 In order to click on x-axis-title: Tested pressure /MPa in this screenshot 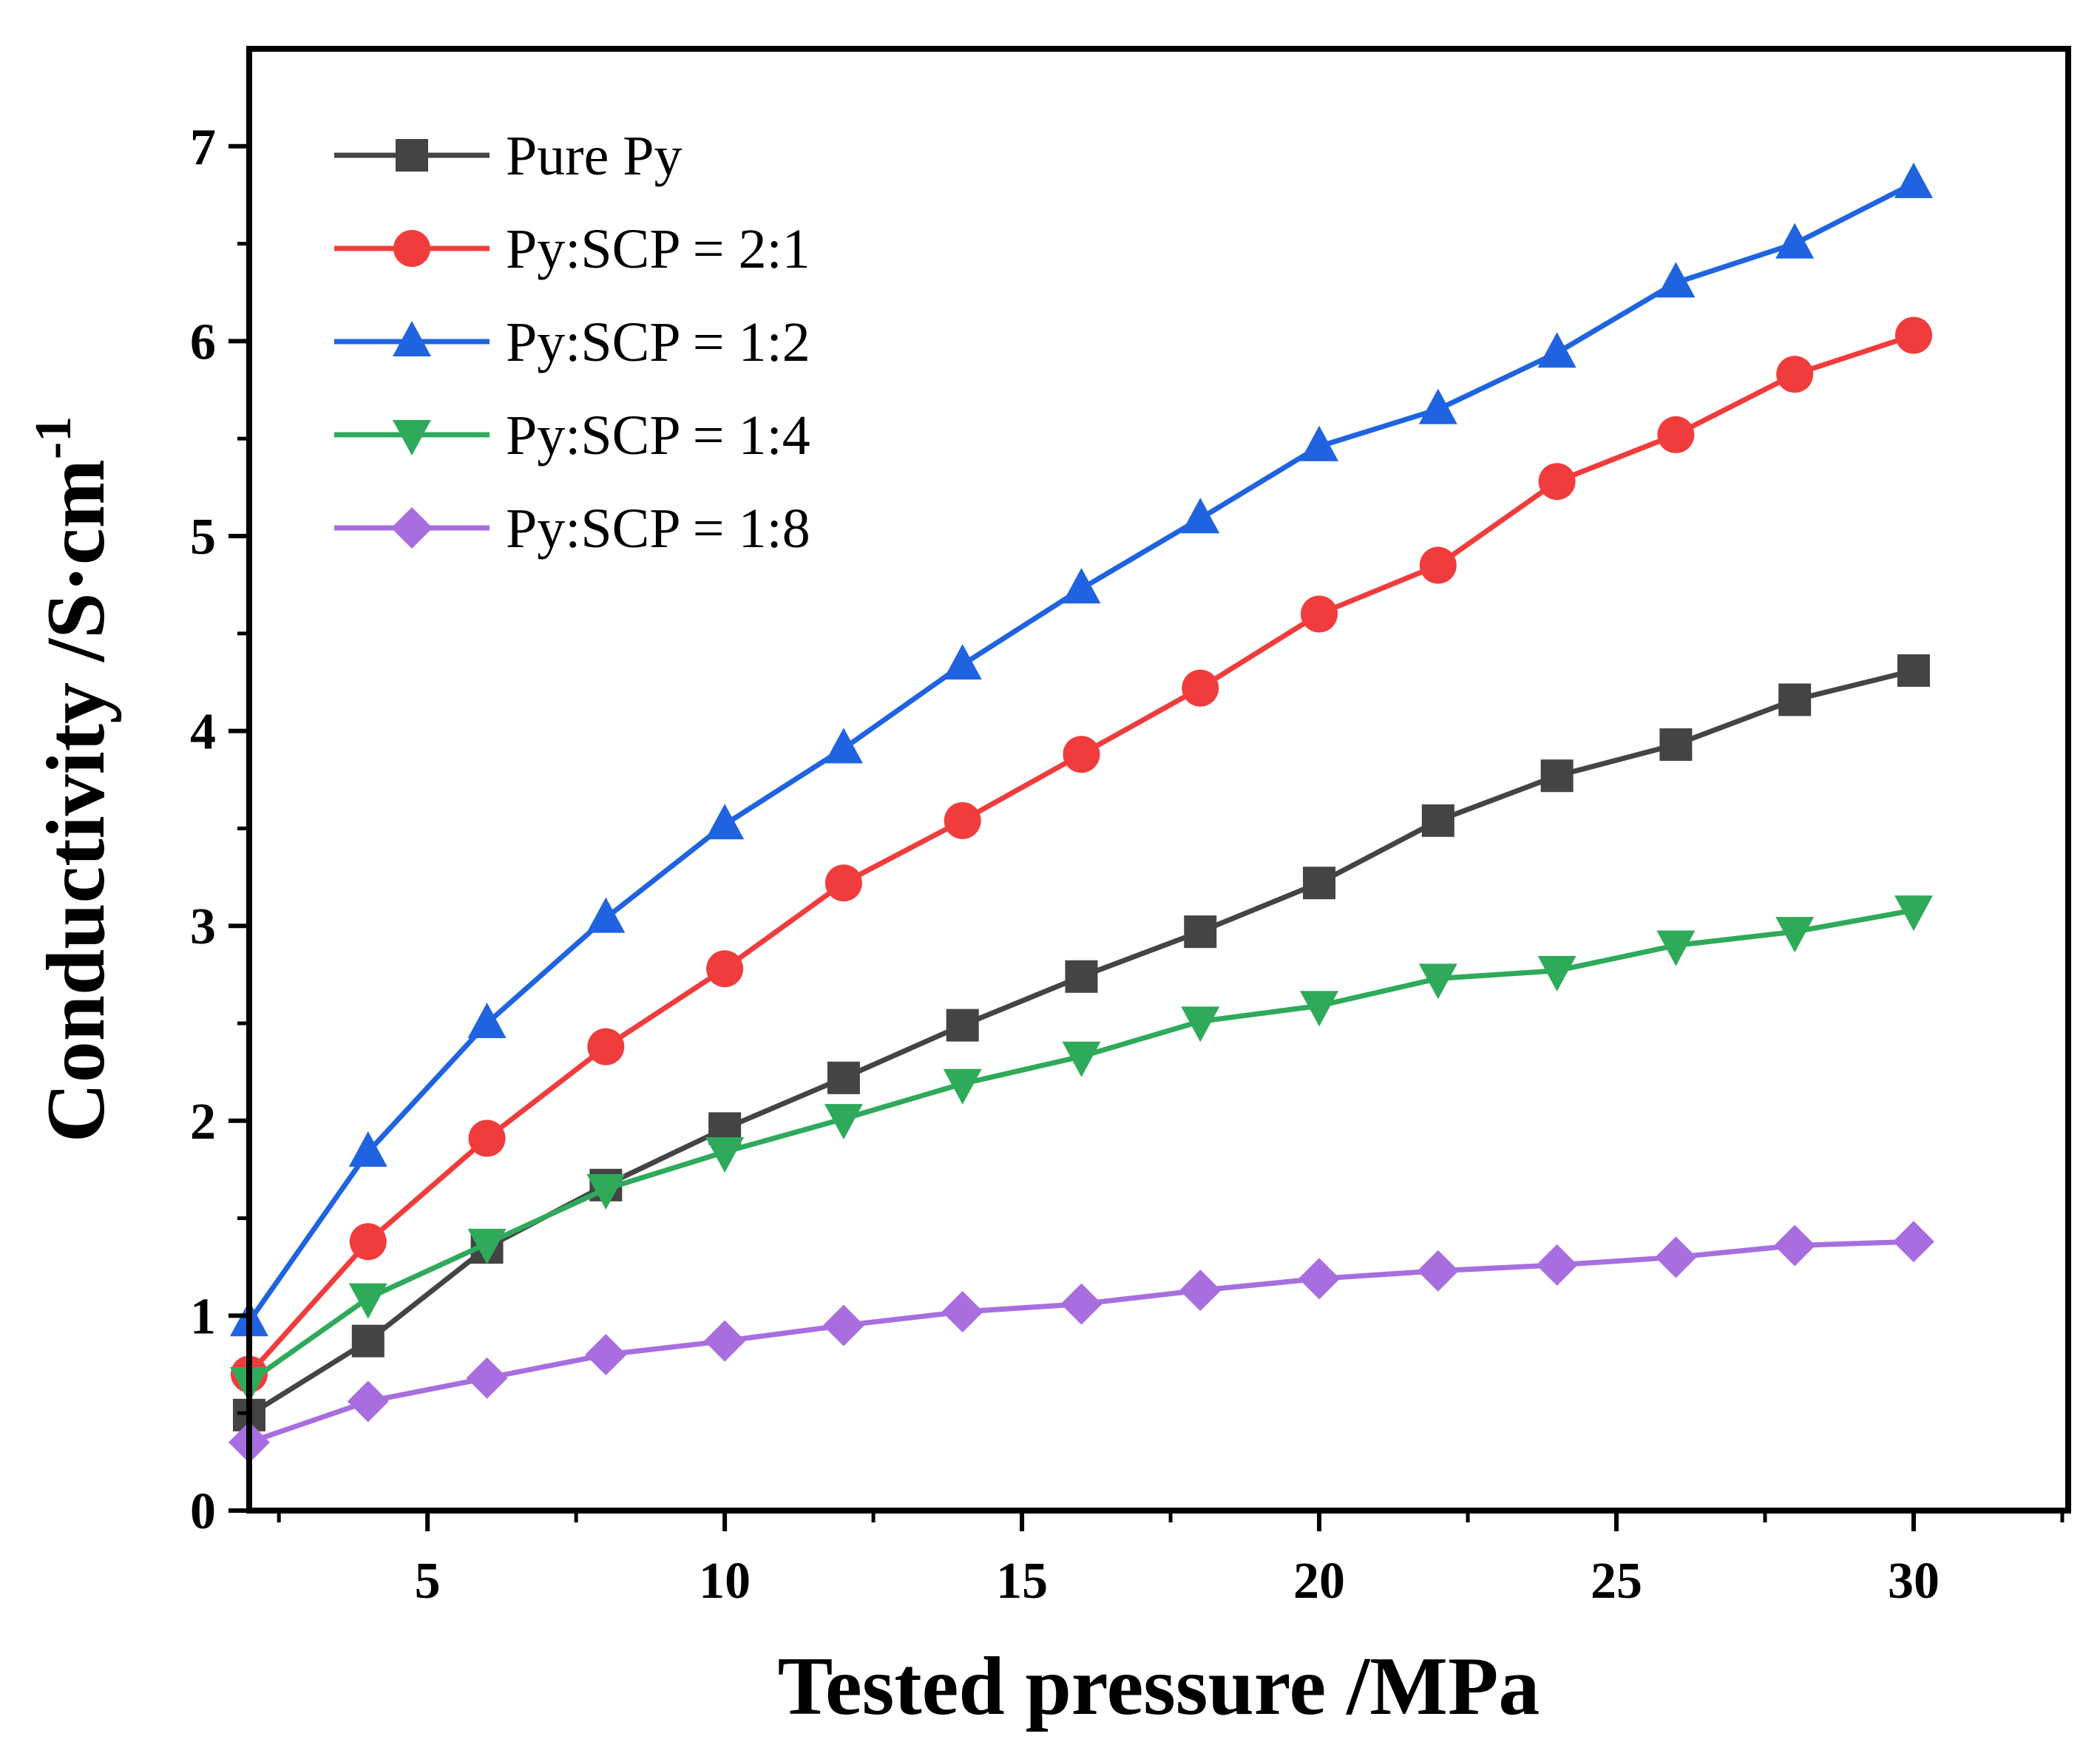, I will do `click(1159, 1686)`.